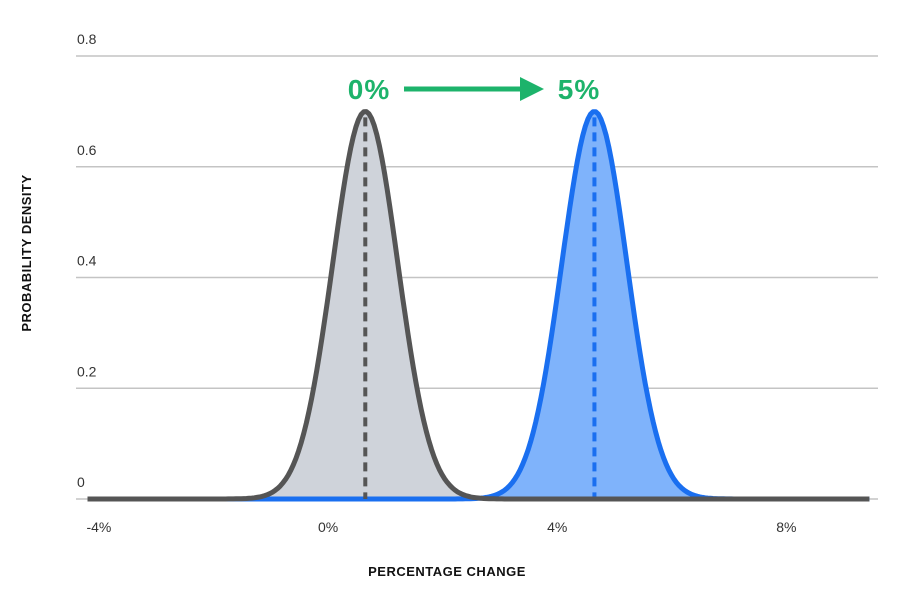  What do you see at coordinates (87, 371) in the screenshot?
I see `y-tick-label: 0.2` at bounding box center [87, 371].